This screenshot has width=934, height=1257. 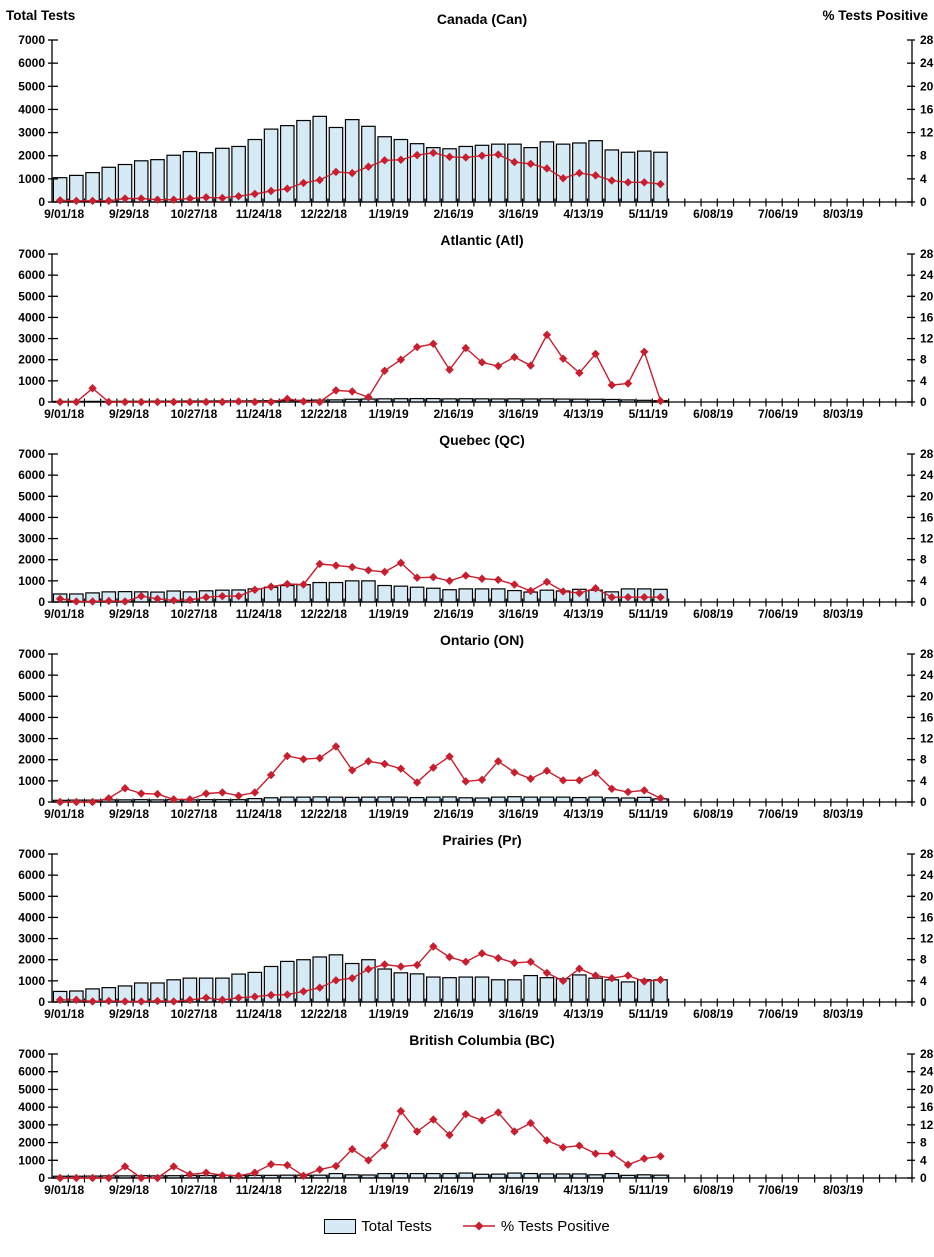 What do you see at coordinates (482, 19) in the screenshot?
I see `chart-title: Canada (Can)` at bounding box center [482, 19].